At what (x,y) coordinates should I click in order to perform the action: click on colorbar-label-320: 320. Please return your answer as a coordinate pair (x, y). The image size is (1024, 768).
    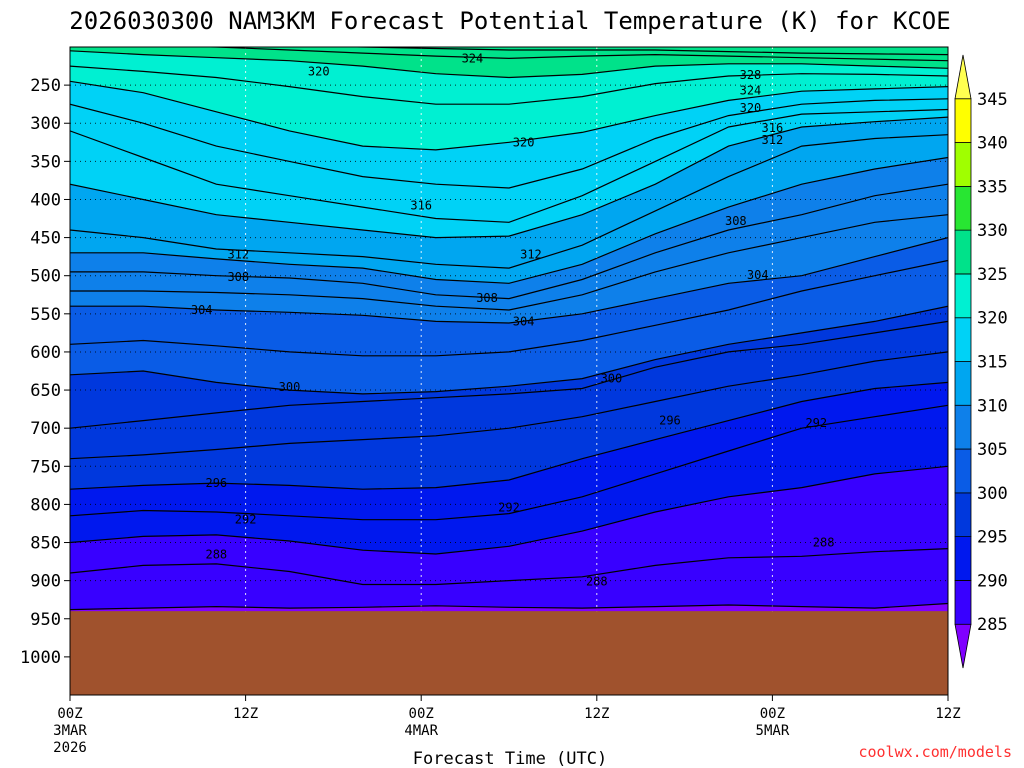
    Looking at the image, I should click on (992, 319).